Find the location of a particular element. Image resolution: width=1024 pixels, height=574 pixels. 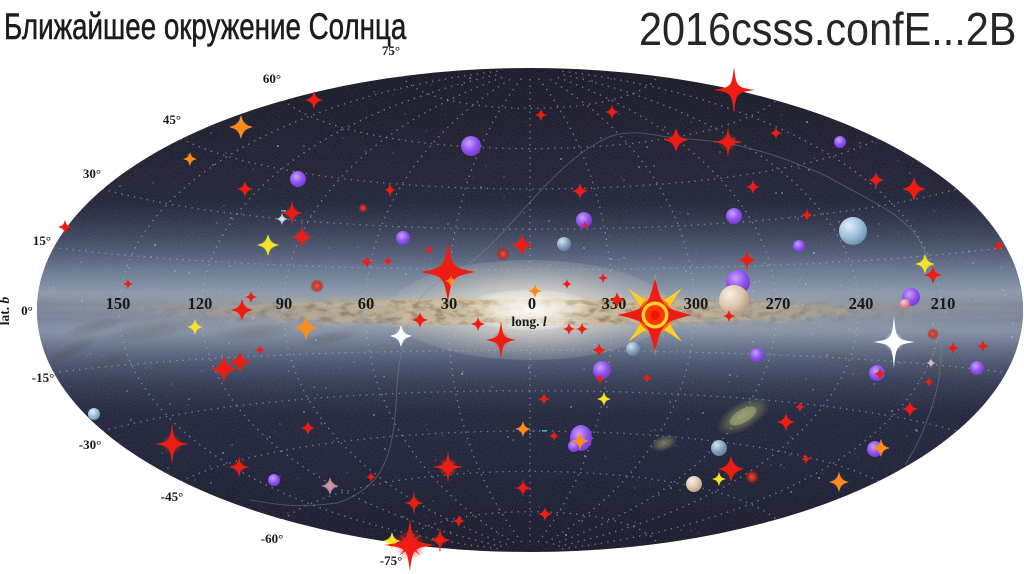

svg-text: -60° is located at coordinates (272, 538).